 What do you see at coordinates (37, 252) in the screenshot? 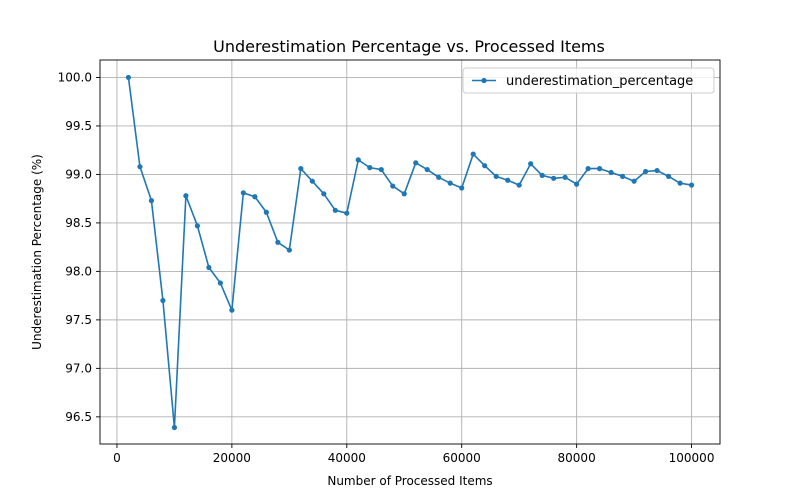
I see `y-axis-label: Underestimation Percentage (%)` at bounding box center [37, 252].